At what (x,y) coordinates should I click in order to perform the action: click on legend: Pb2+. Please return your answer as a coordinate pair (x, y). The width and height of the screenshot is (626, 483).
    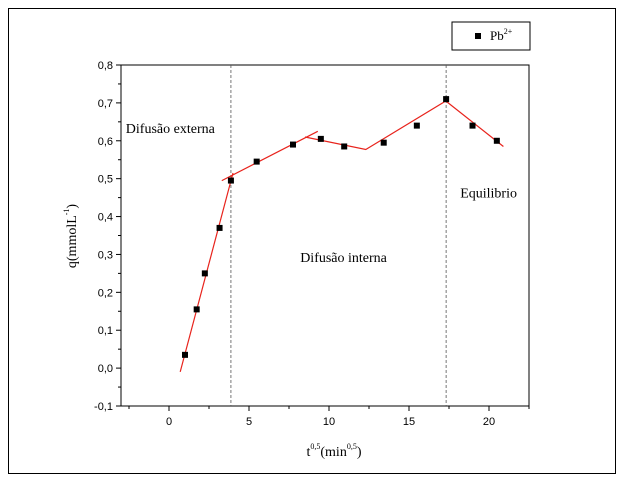
    Looking at the image, I should click on (491, 36).